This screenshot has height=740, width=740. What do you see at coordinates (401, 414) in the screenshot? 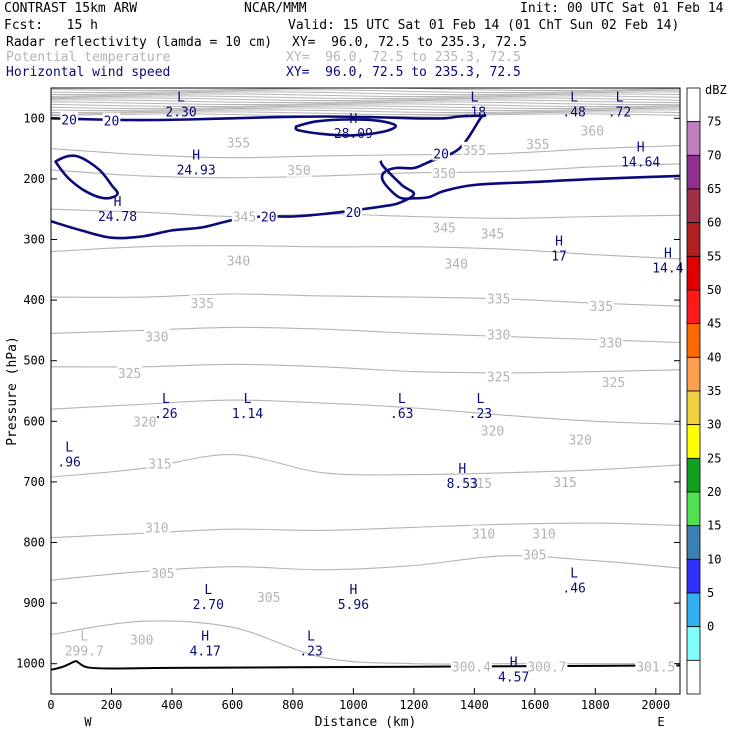
I see `wind-extremum-value: .63` at bounding box center [401, 414].